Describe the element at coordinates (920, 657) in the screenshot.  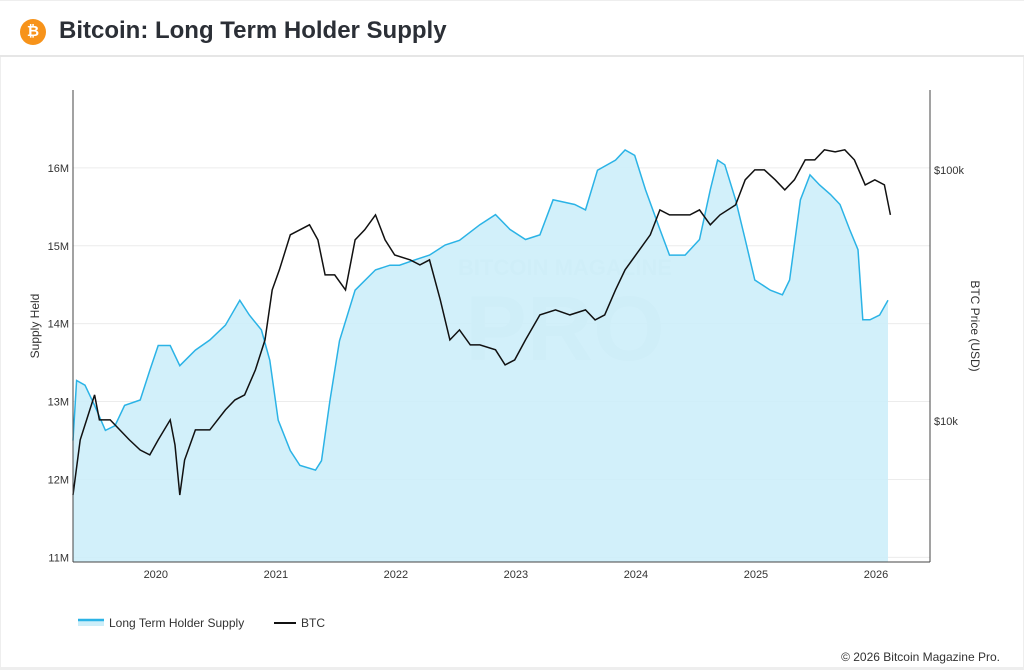
I see `copyright: © 2026 Bitcoin Magazine Pro.` at that location.